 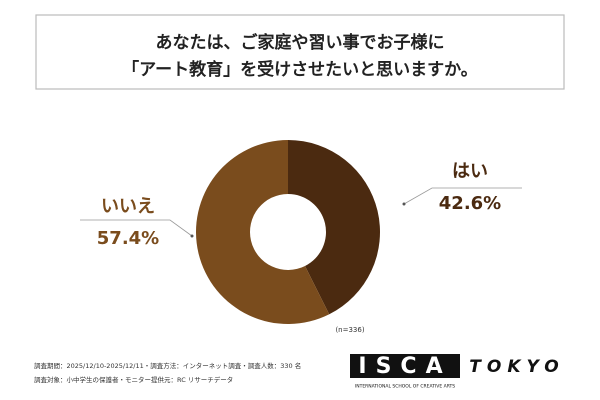 What do you see at coordinates (133, 379) in the screenshot?
I see `footnote: 調査対象：小中学生の保護者・モニター提供元：RC リサーチデータ` at bounding box center [133, 379].